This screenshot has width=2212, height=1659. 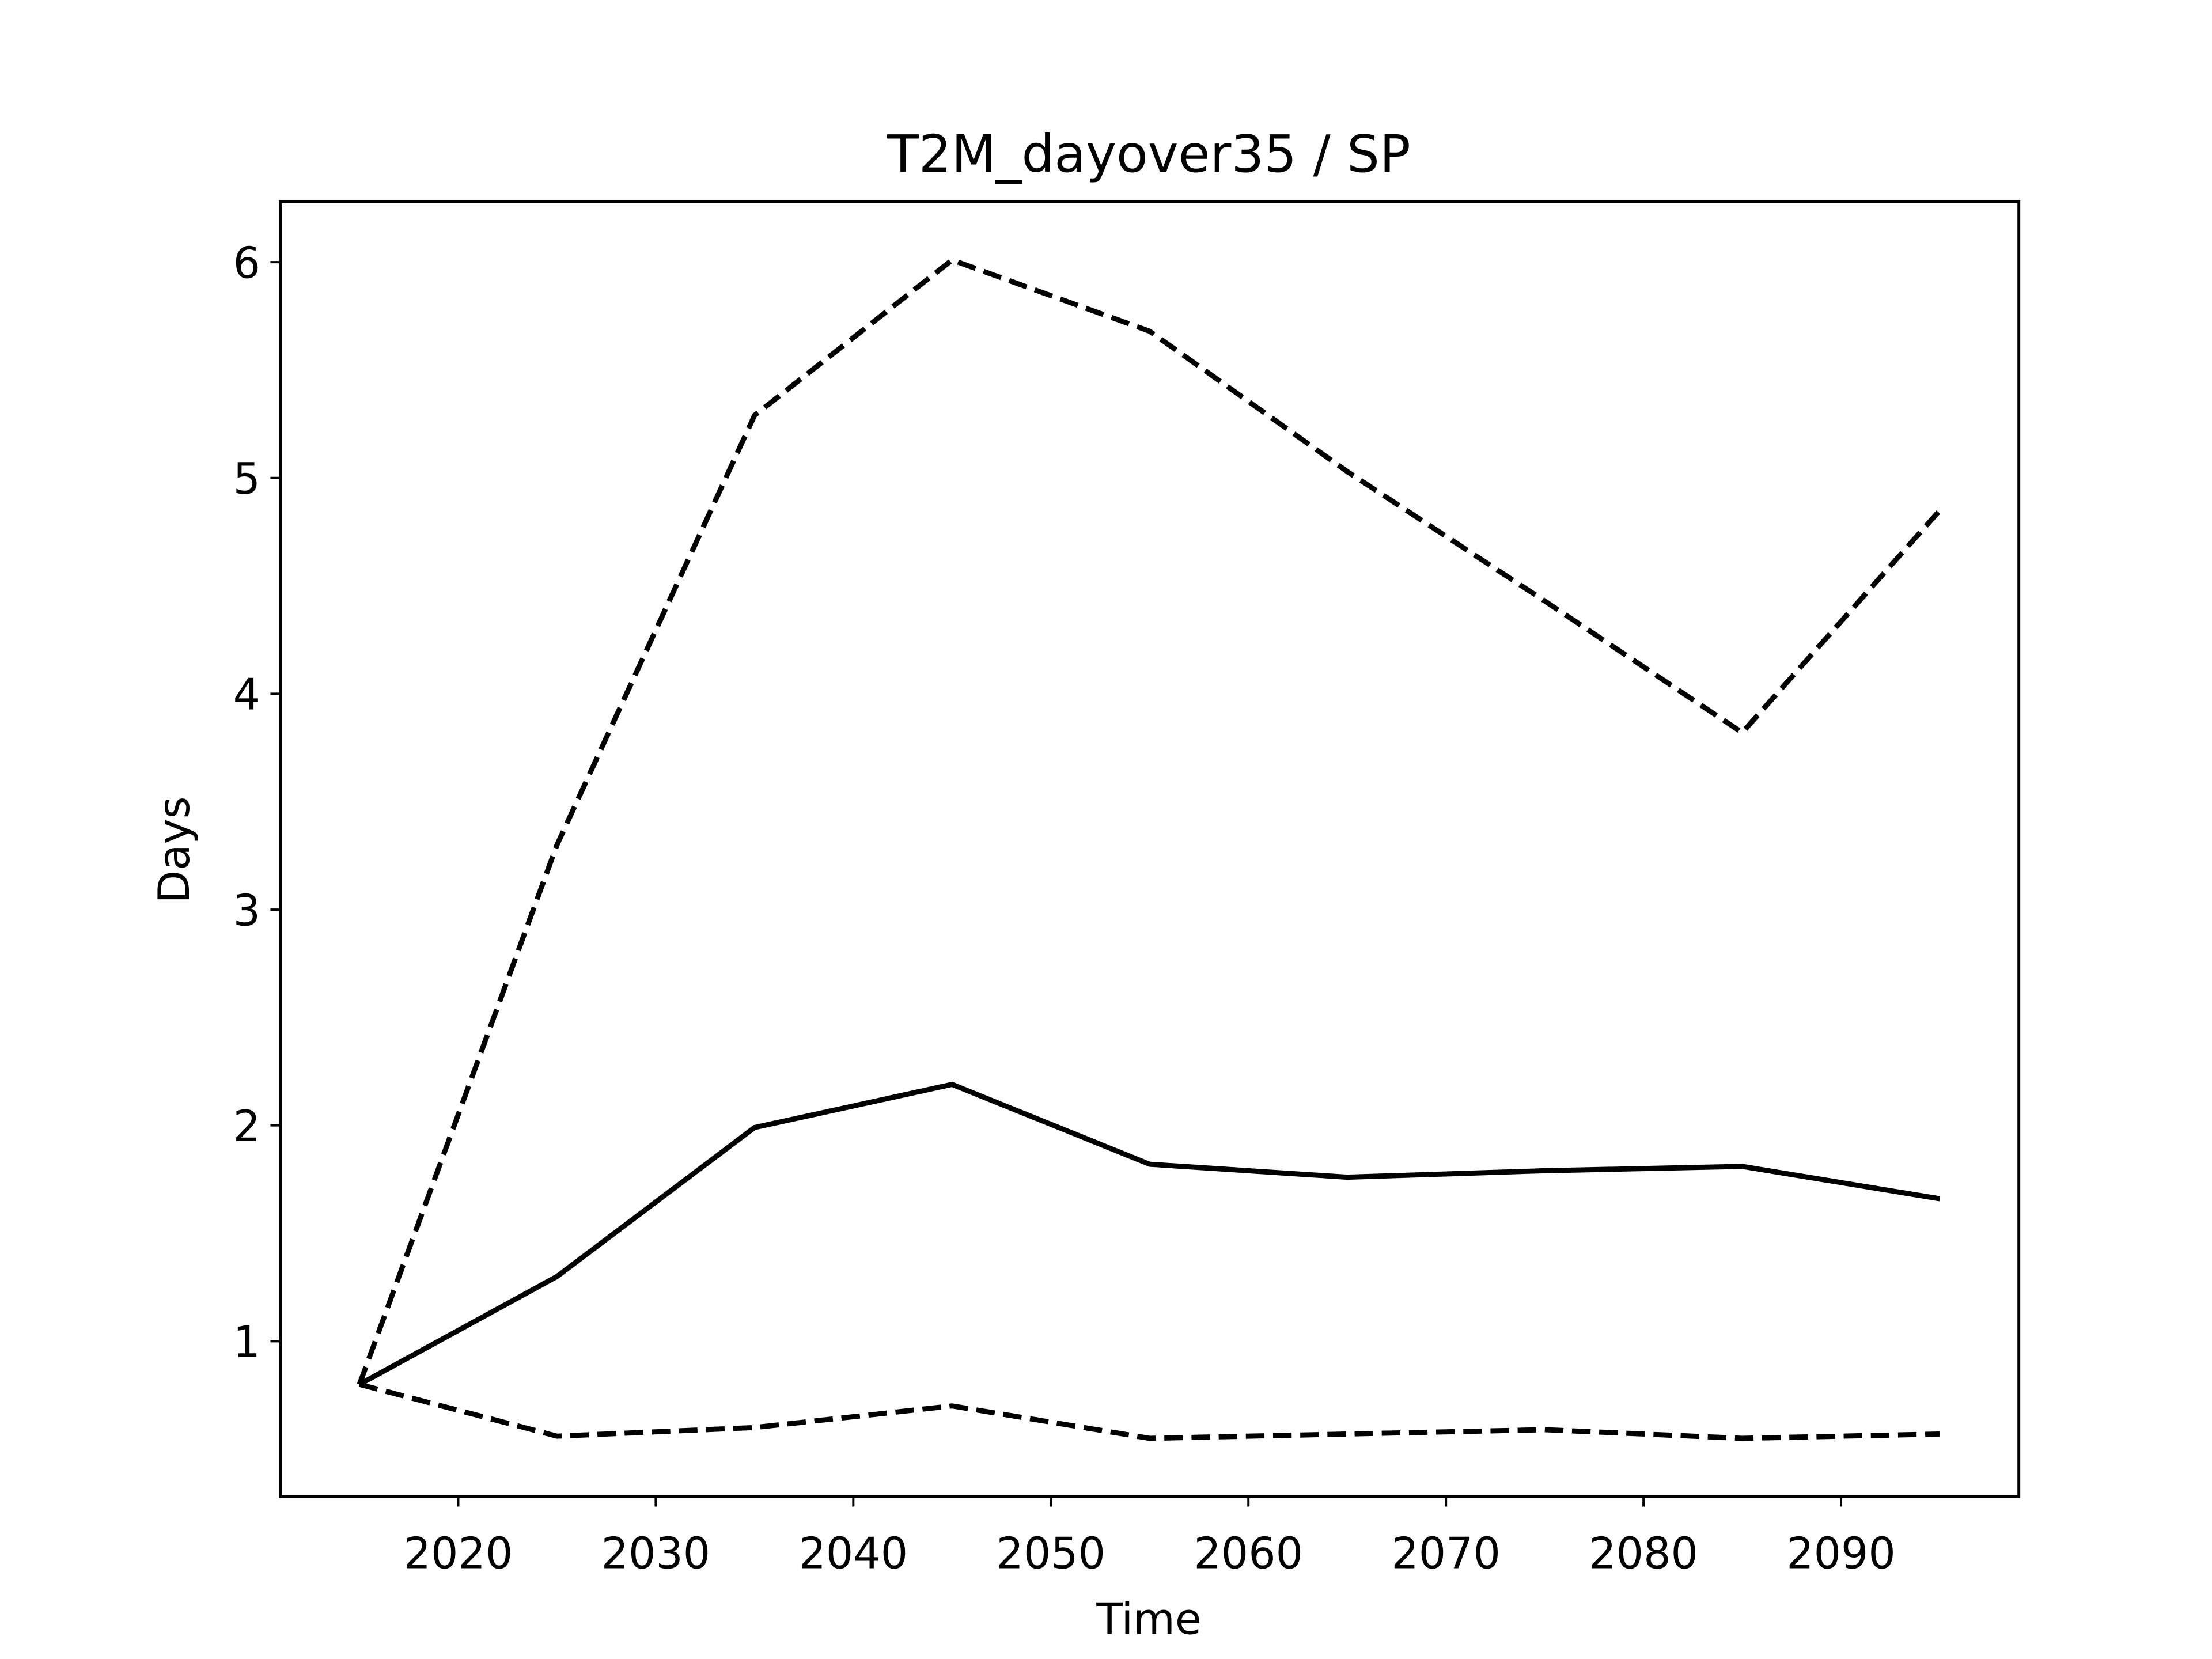 I want to click on x-tick-label: 2020, so click(x=458, y=1553).